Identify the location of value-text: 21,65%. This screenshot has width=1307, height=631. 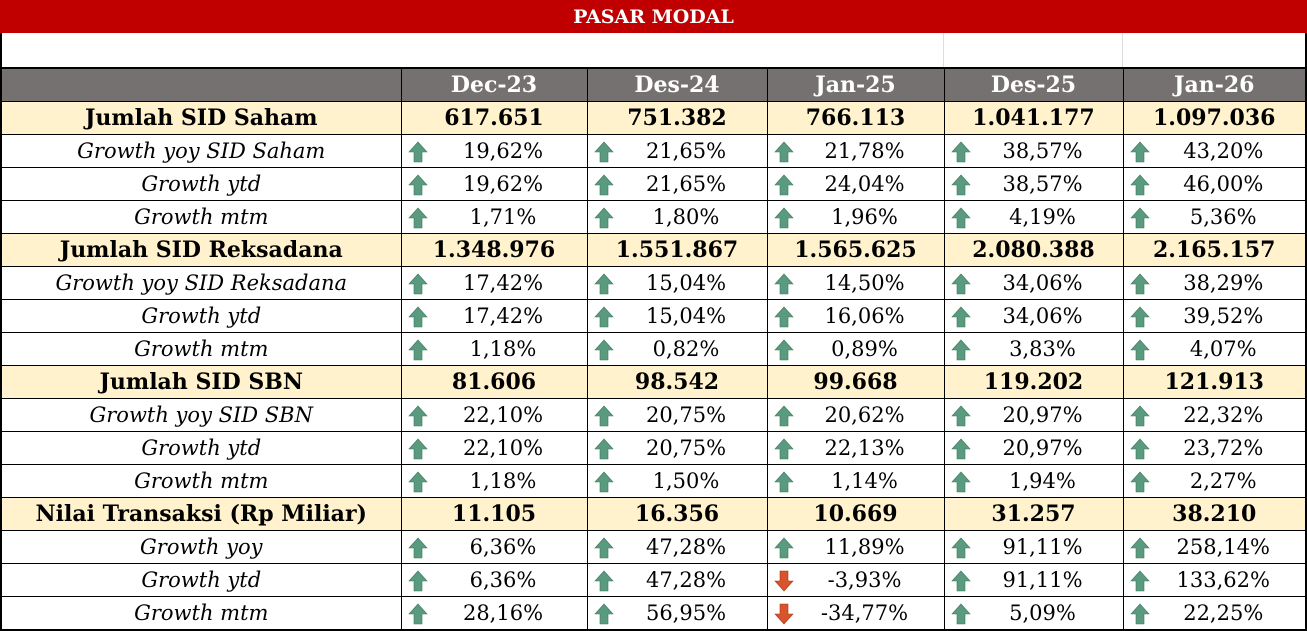
(686, 151).